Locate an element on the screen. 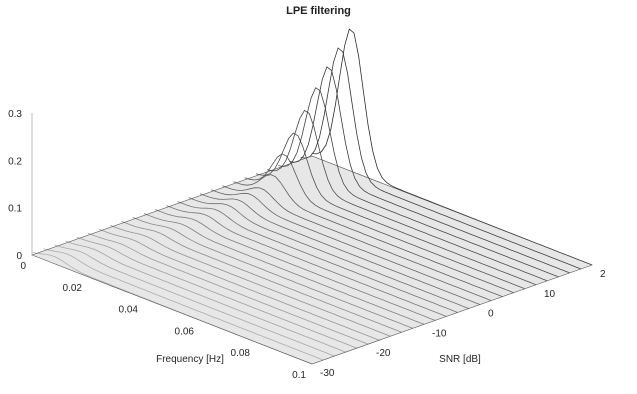 This screenshot has width=637, height=394. chart-title: LPE filtering is located at coordinates (318, 11).